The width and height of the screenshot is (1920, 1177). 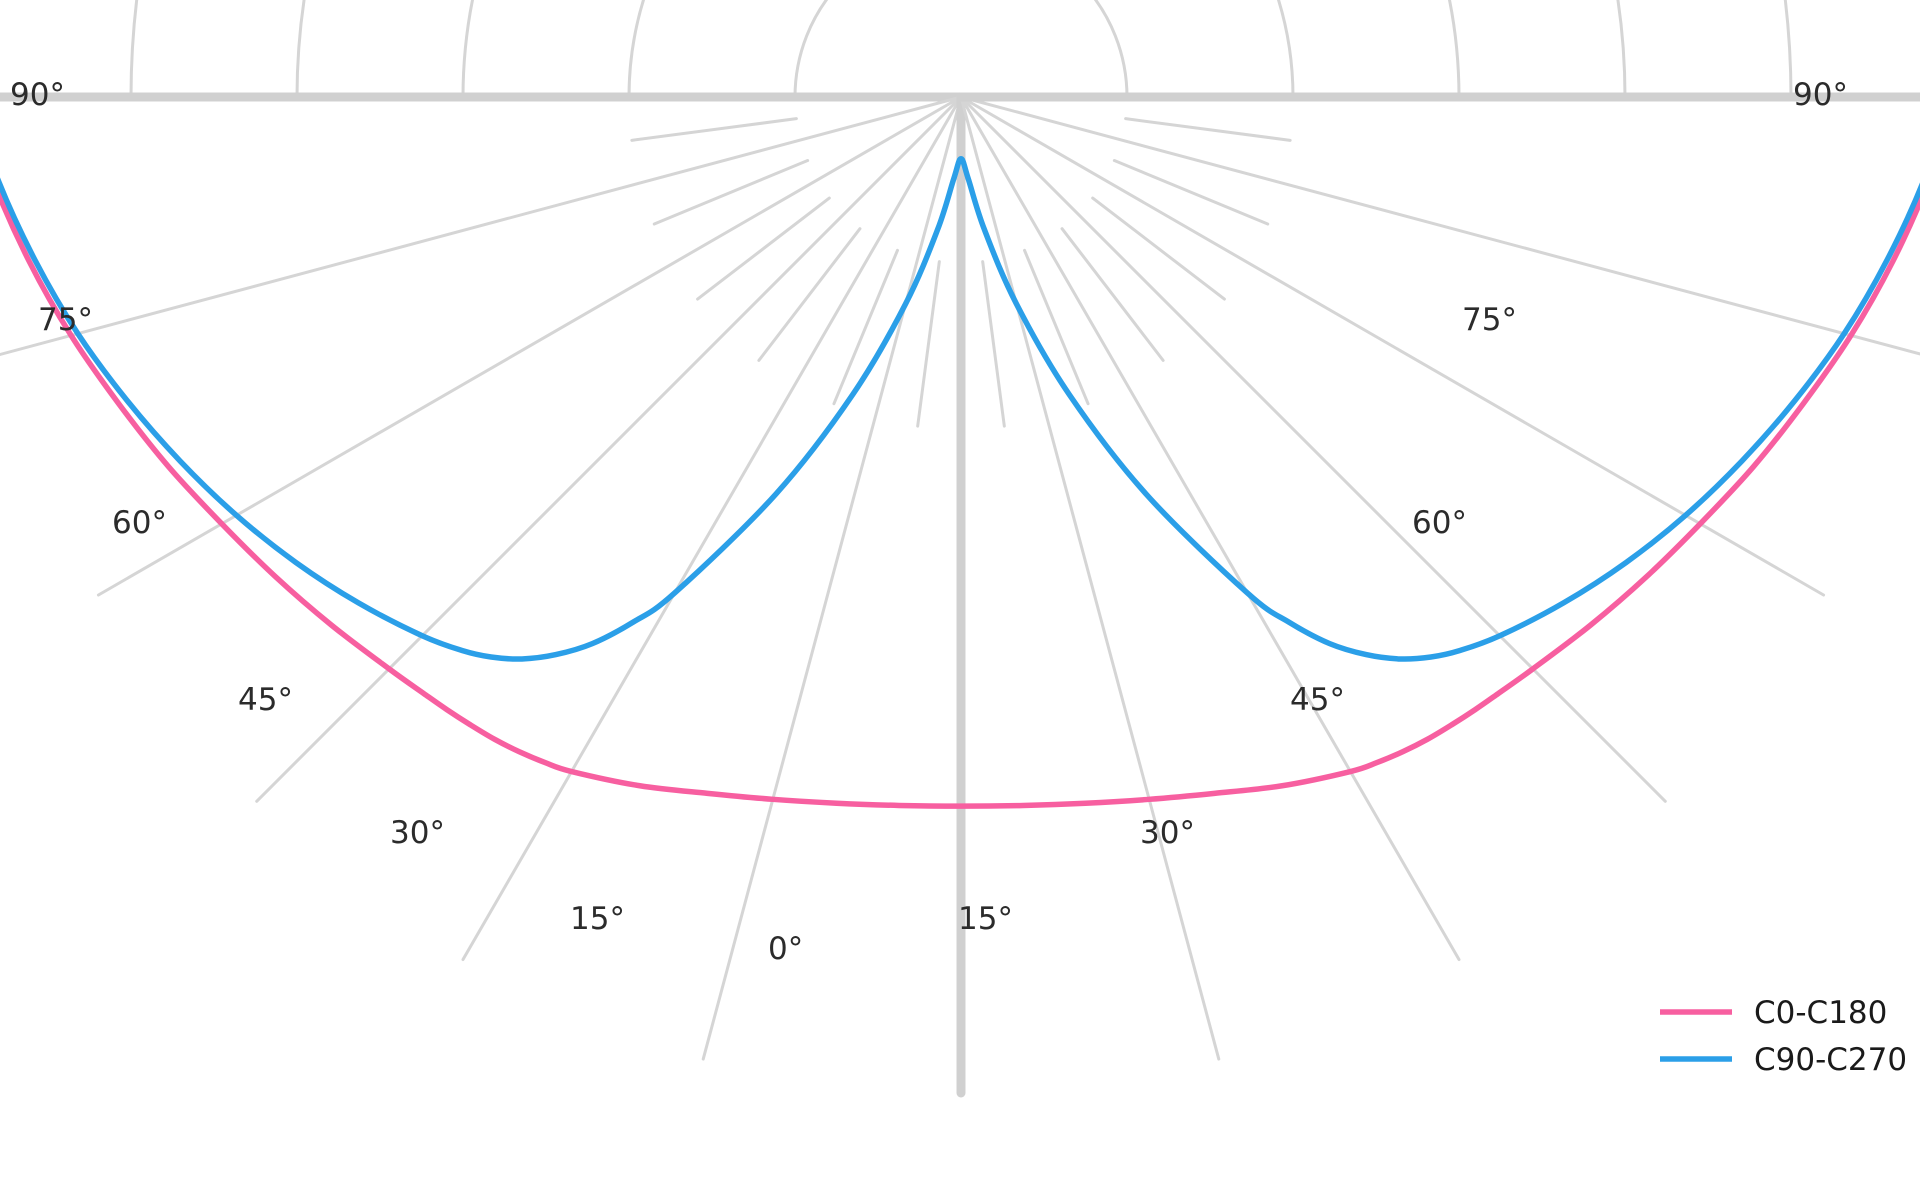 What do you see at coordinates (993, 344) in the screenshot?
I see `minor-spoke-7.5` at bounding box center [993, 344].